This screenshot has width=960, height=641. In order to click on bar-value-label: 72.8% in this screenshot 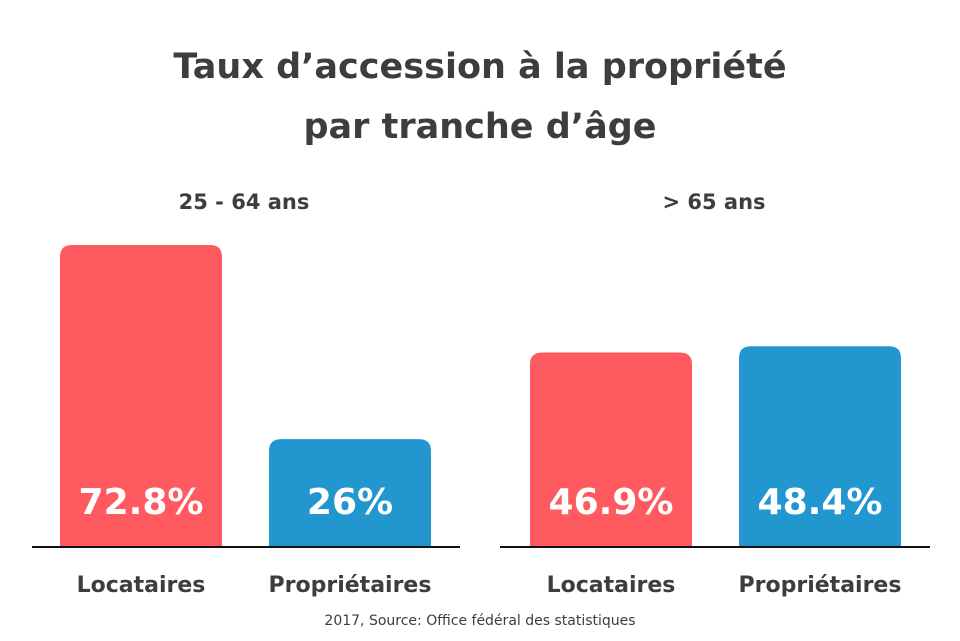, I will do `click(141, 502)`.